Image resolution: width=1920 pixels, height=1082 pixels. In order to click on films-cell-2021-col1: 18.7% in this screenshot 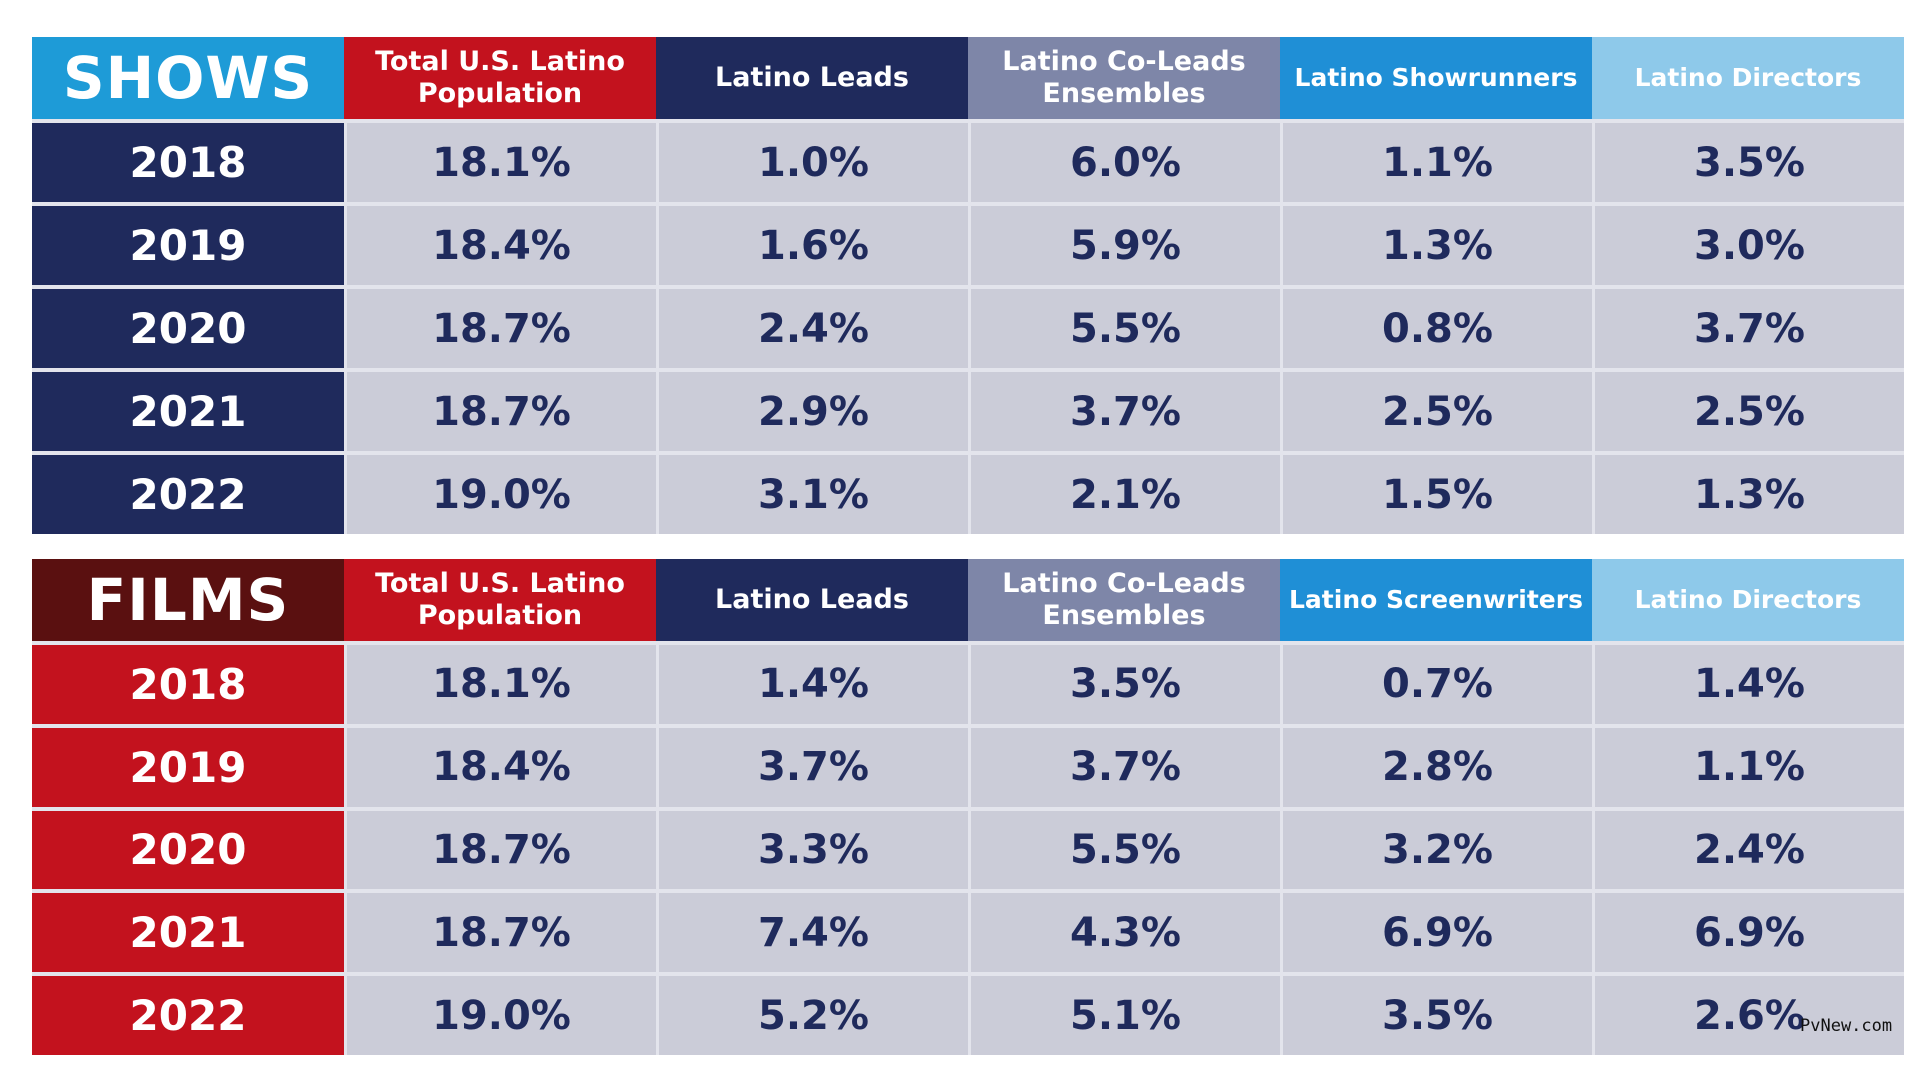, I will do `click(500, 931)`.